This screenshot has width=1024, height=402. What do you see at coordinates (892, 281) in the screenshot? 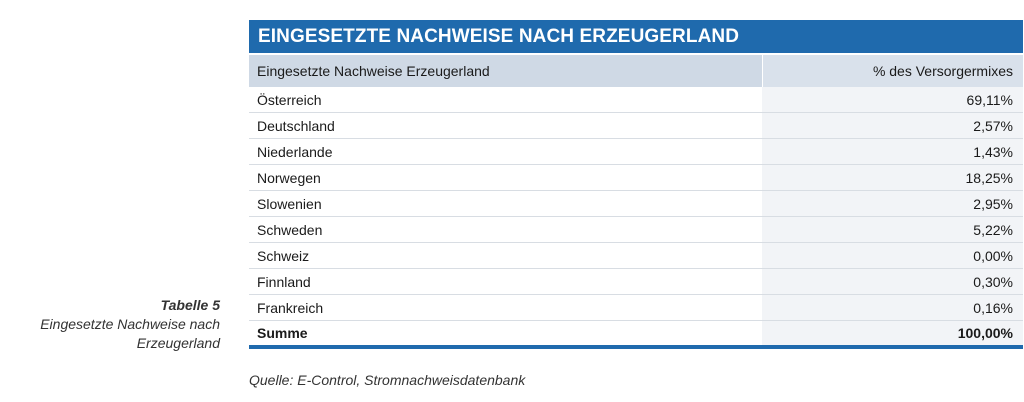
I see `value-cell: 0,30%` at bounding box center [892, 281].